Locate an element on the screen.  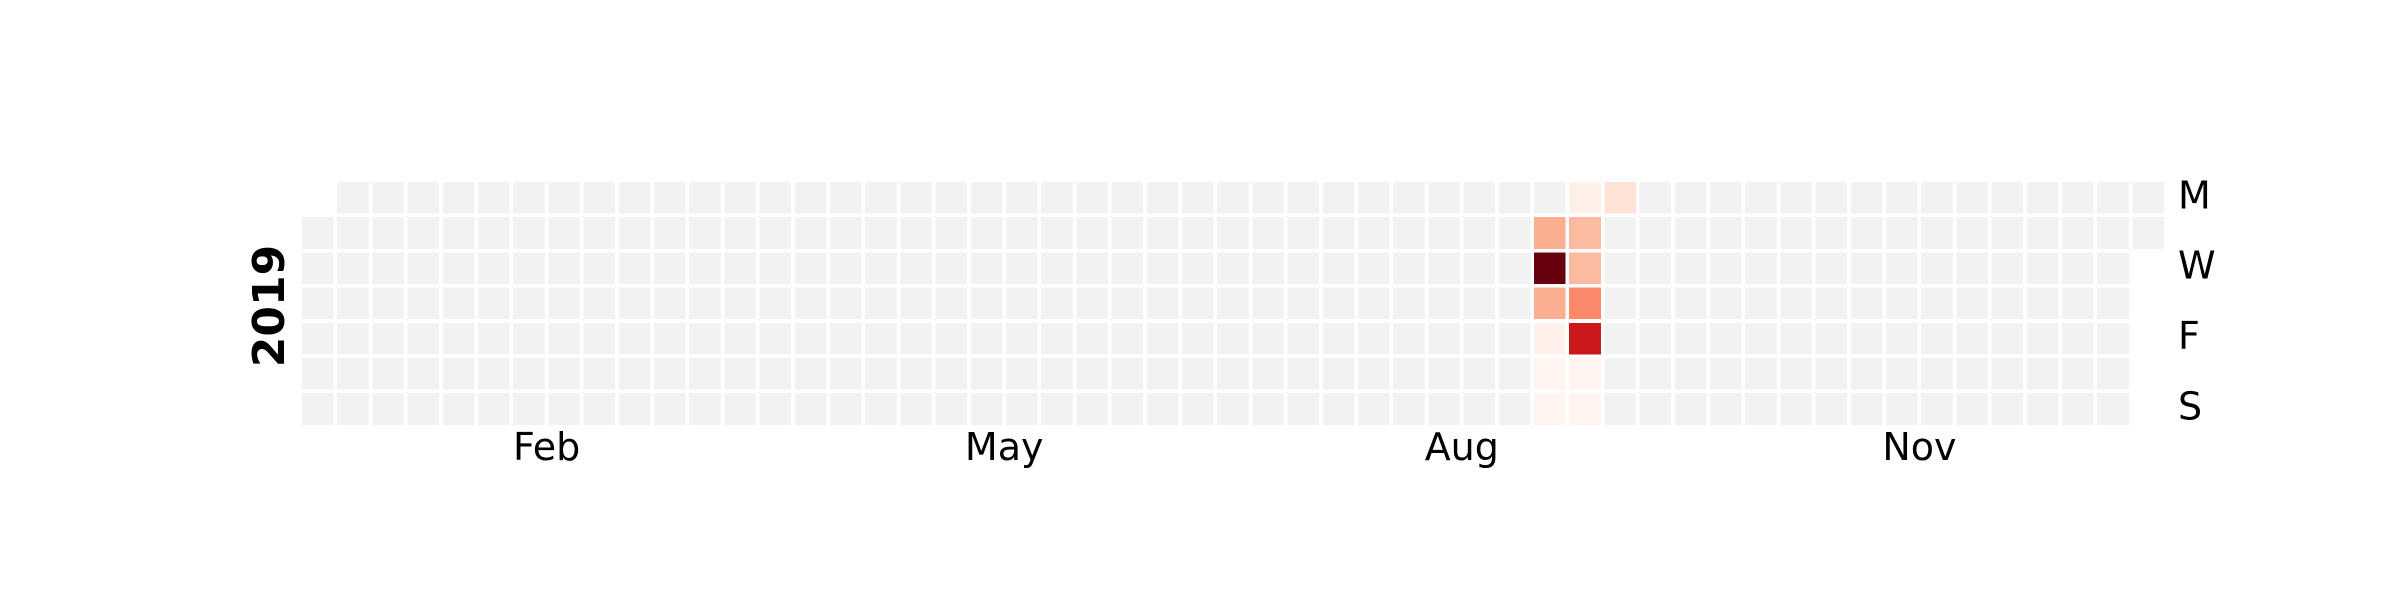
year-label: 2019 is located at coordinates (269, 306).